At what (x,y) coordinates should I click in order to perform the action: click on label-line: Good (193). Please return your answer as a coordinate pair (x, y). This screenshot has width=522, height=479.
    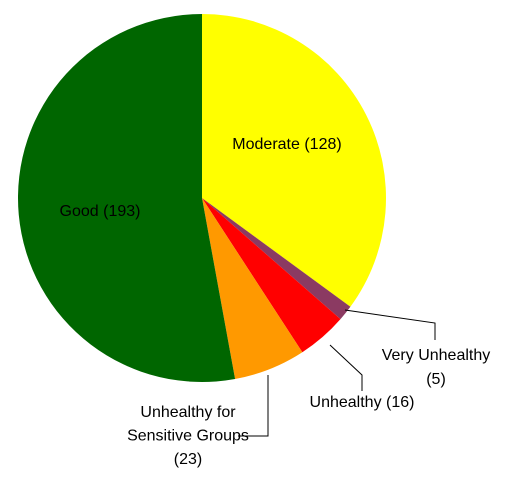
    Looking at the image, I should click on (100, 211).